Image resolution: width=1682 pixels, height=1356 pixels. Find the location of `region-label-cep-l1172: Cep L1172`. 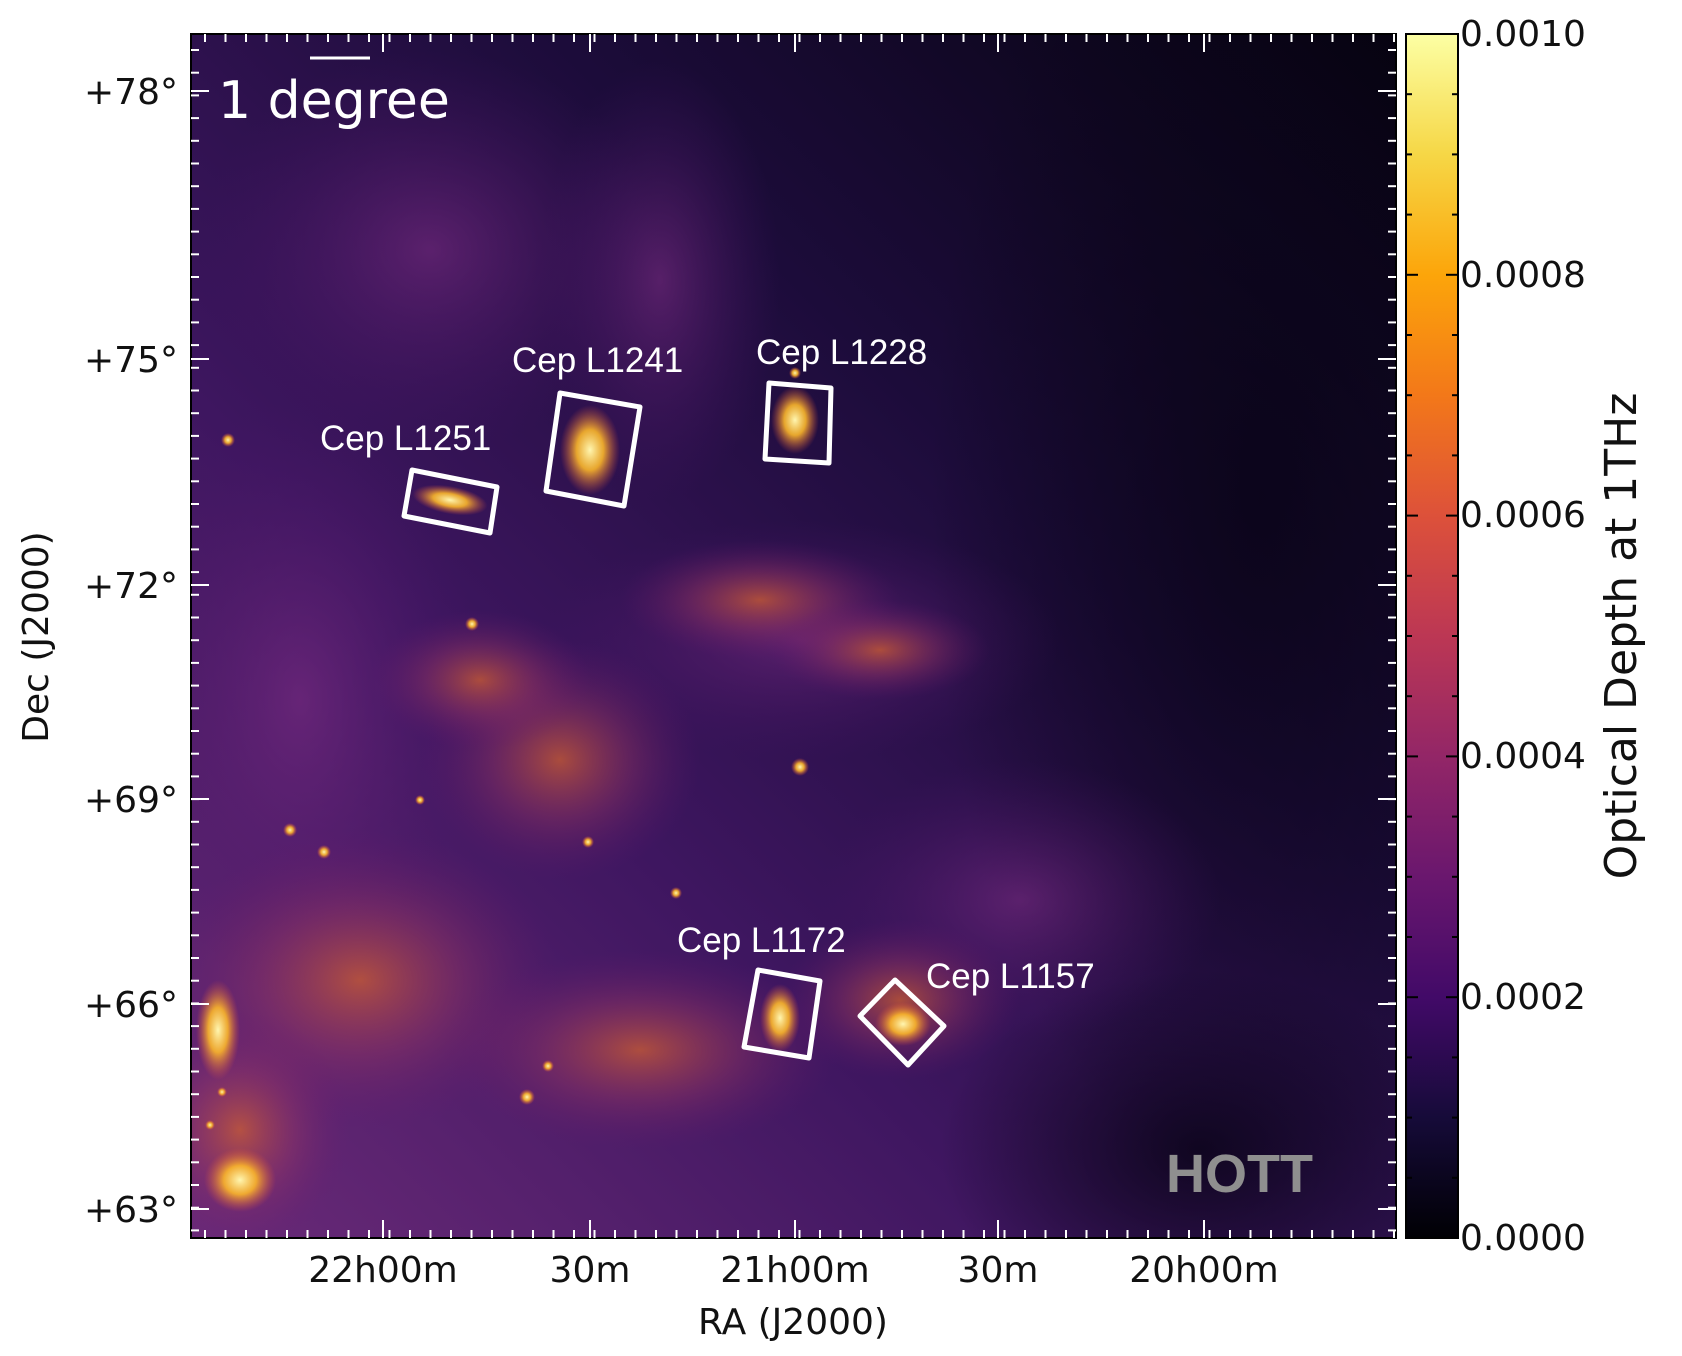

region-label-cep-l1172: Cep L1172 is located at coordinates (761, 940).